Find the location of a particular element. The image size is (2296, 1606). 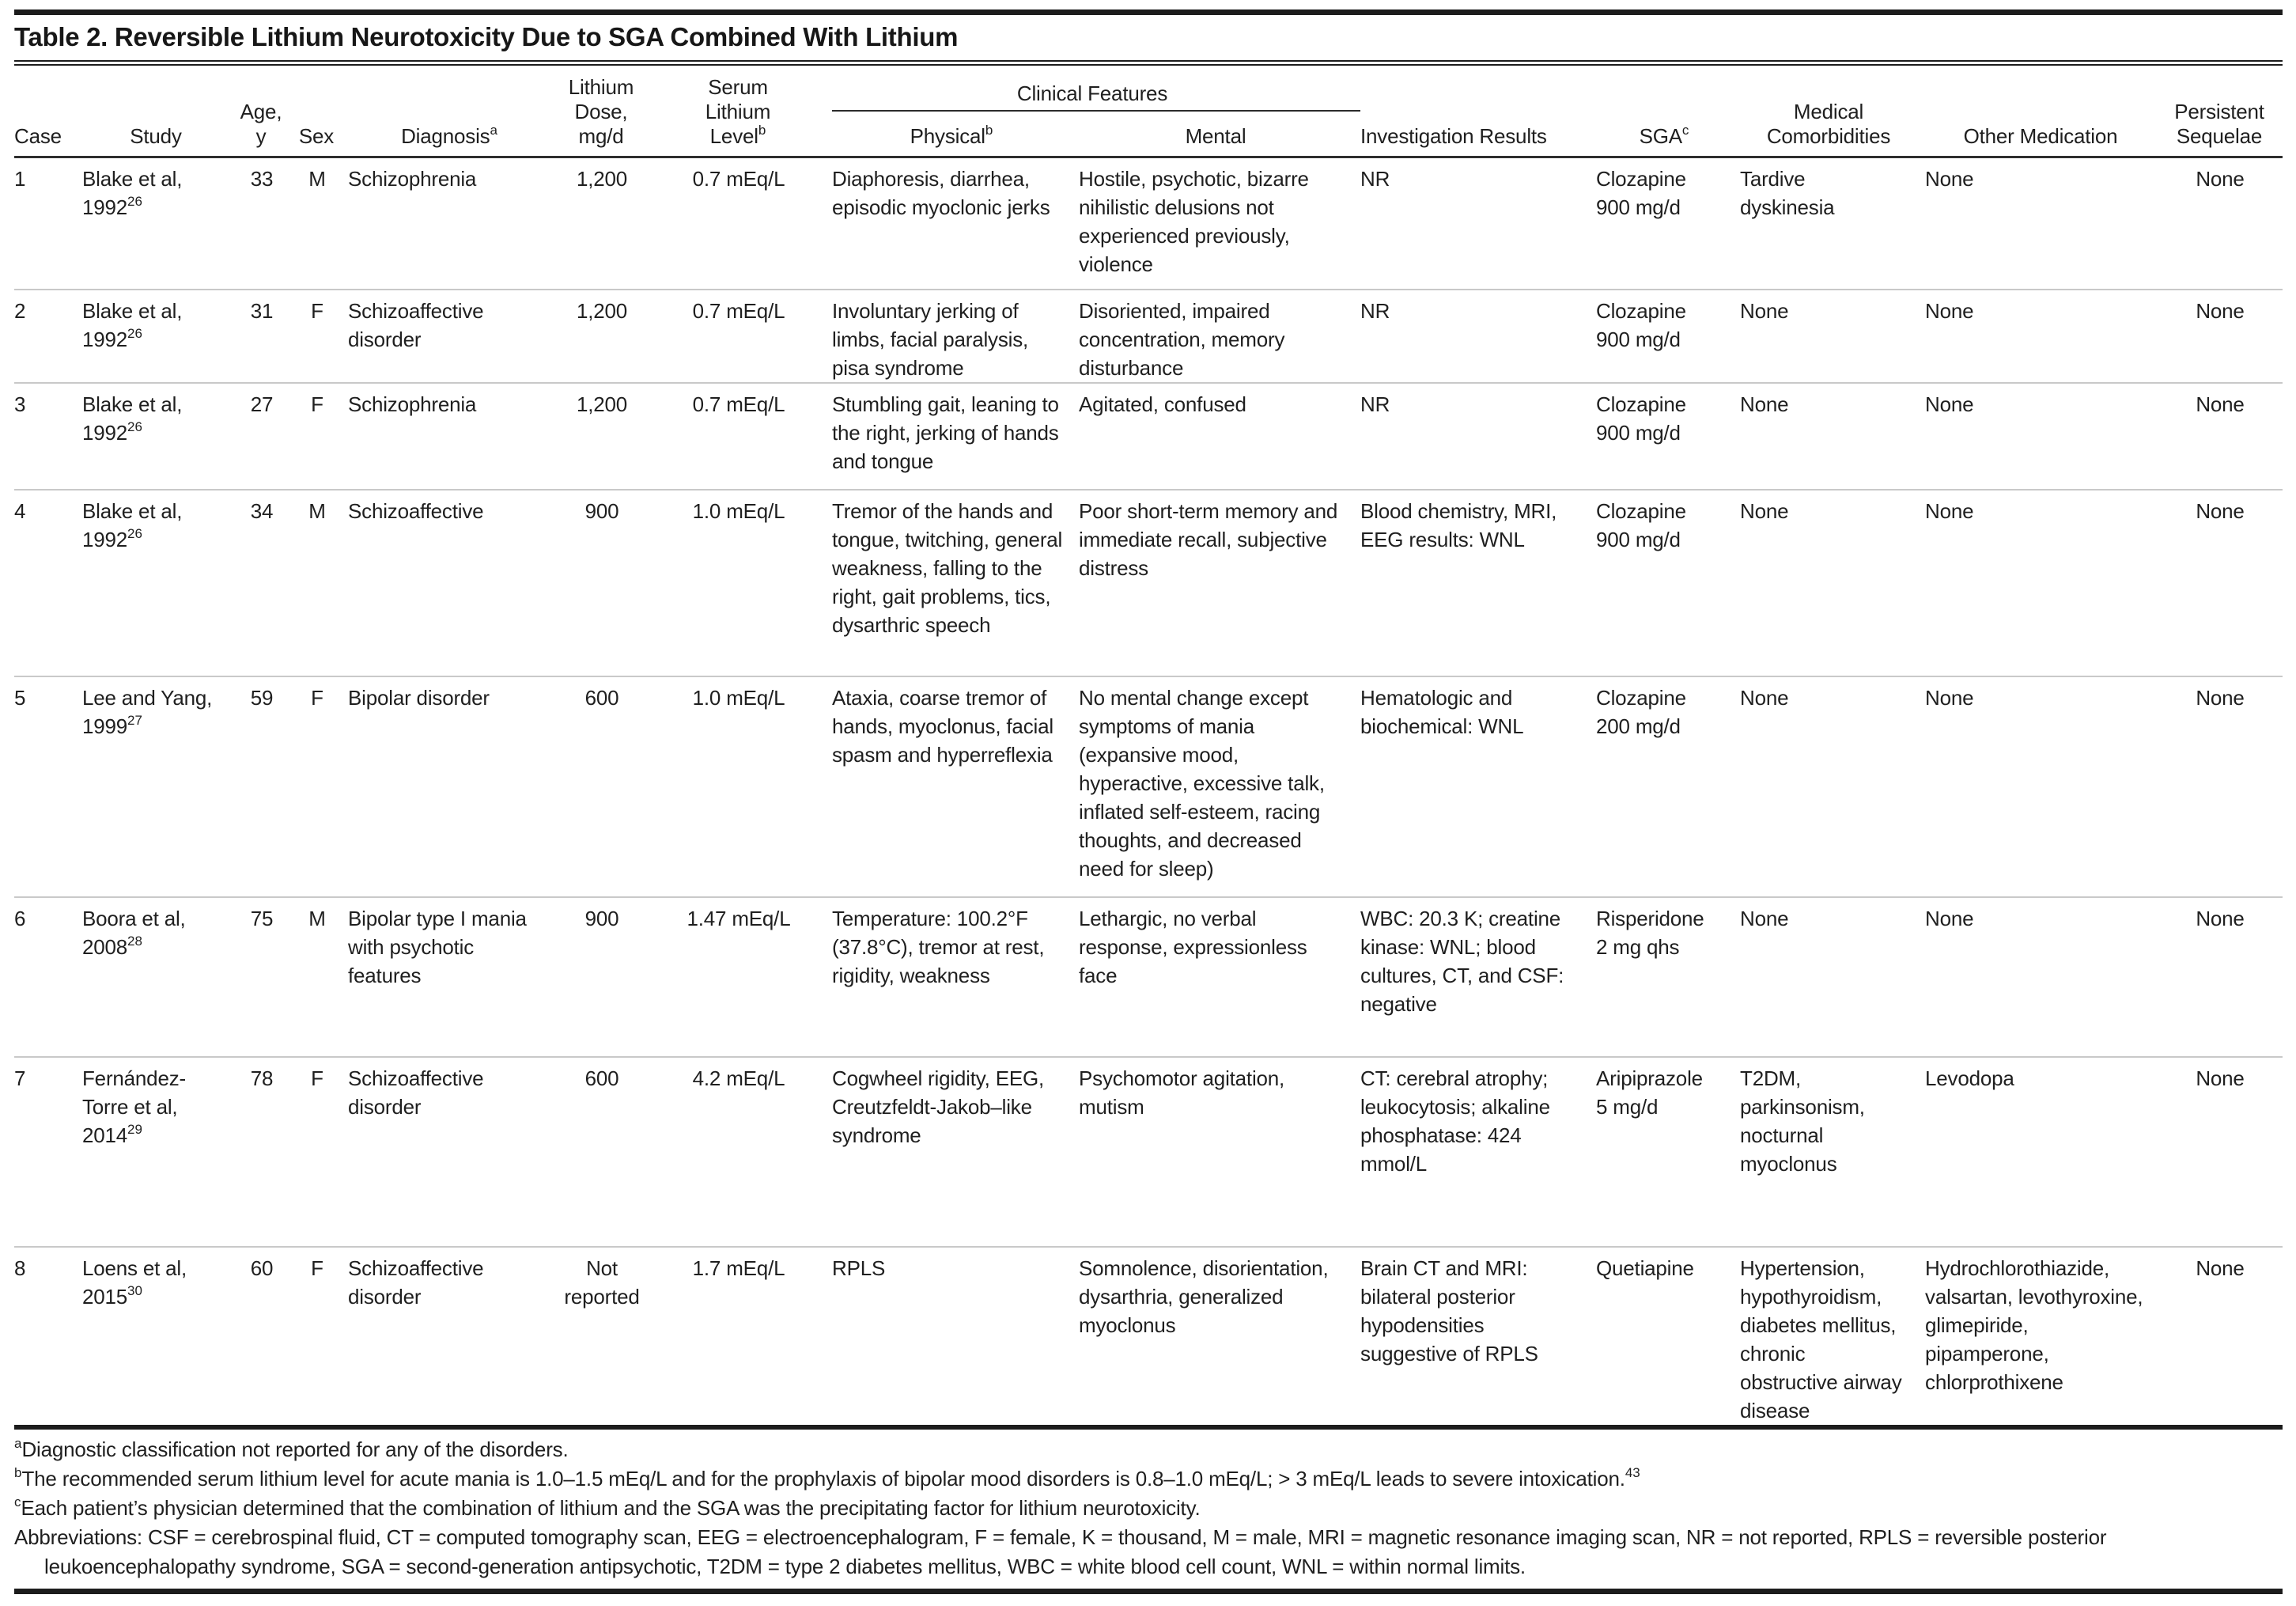

cell-diagnosis: Bipolar disorder is located at coordinates (453, 786).